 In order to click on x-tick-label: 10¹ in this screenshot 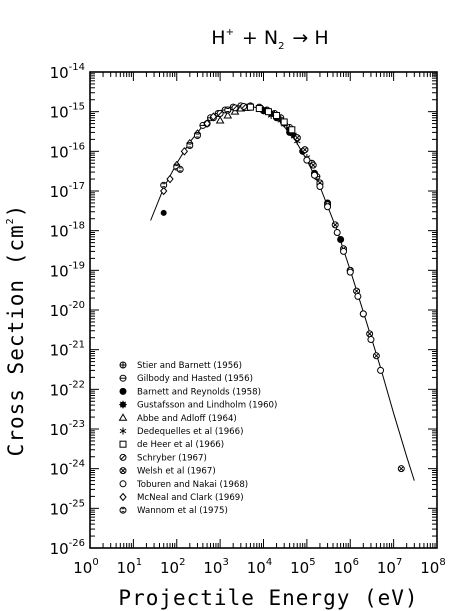, I will do `click(129, 567)`.